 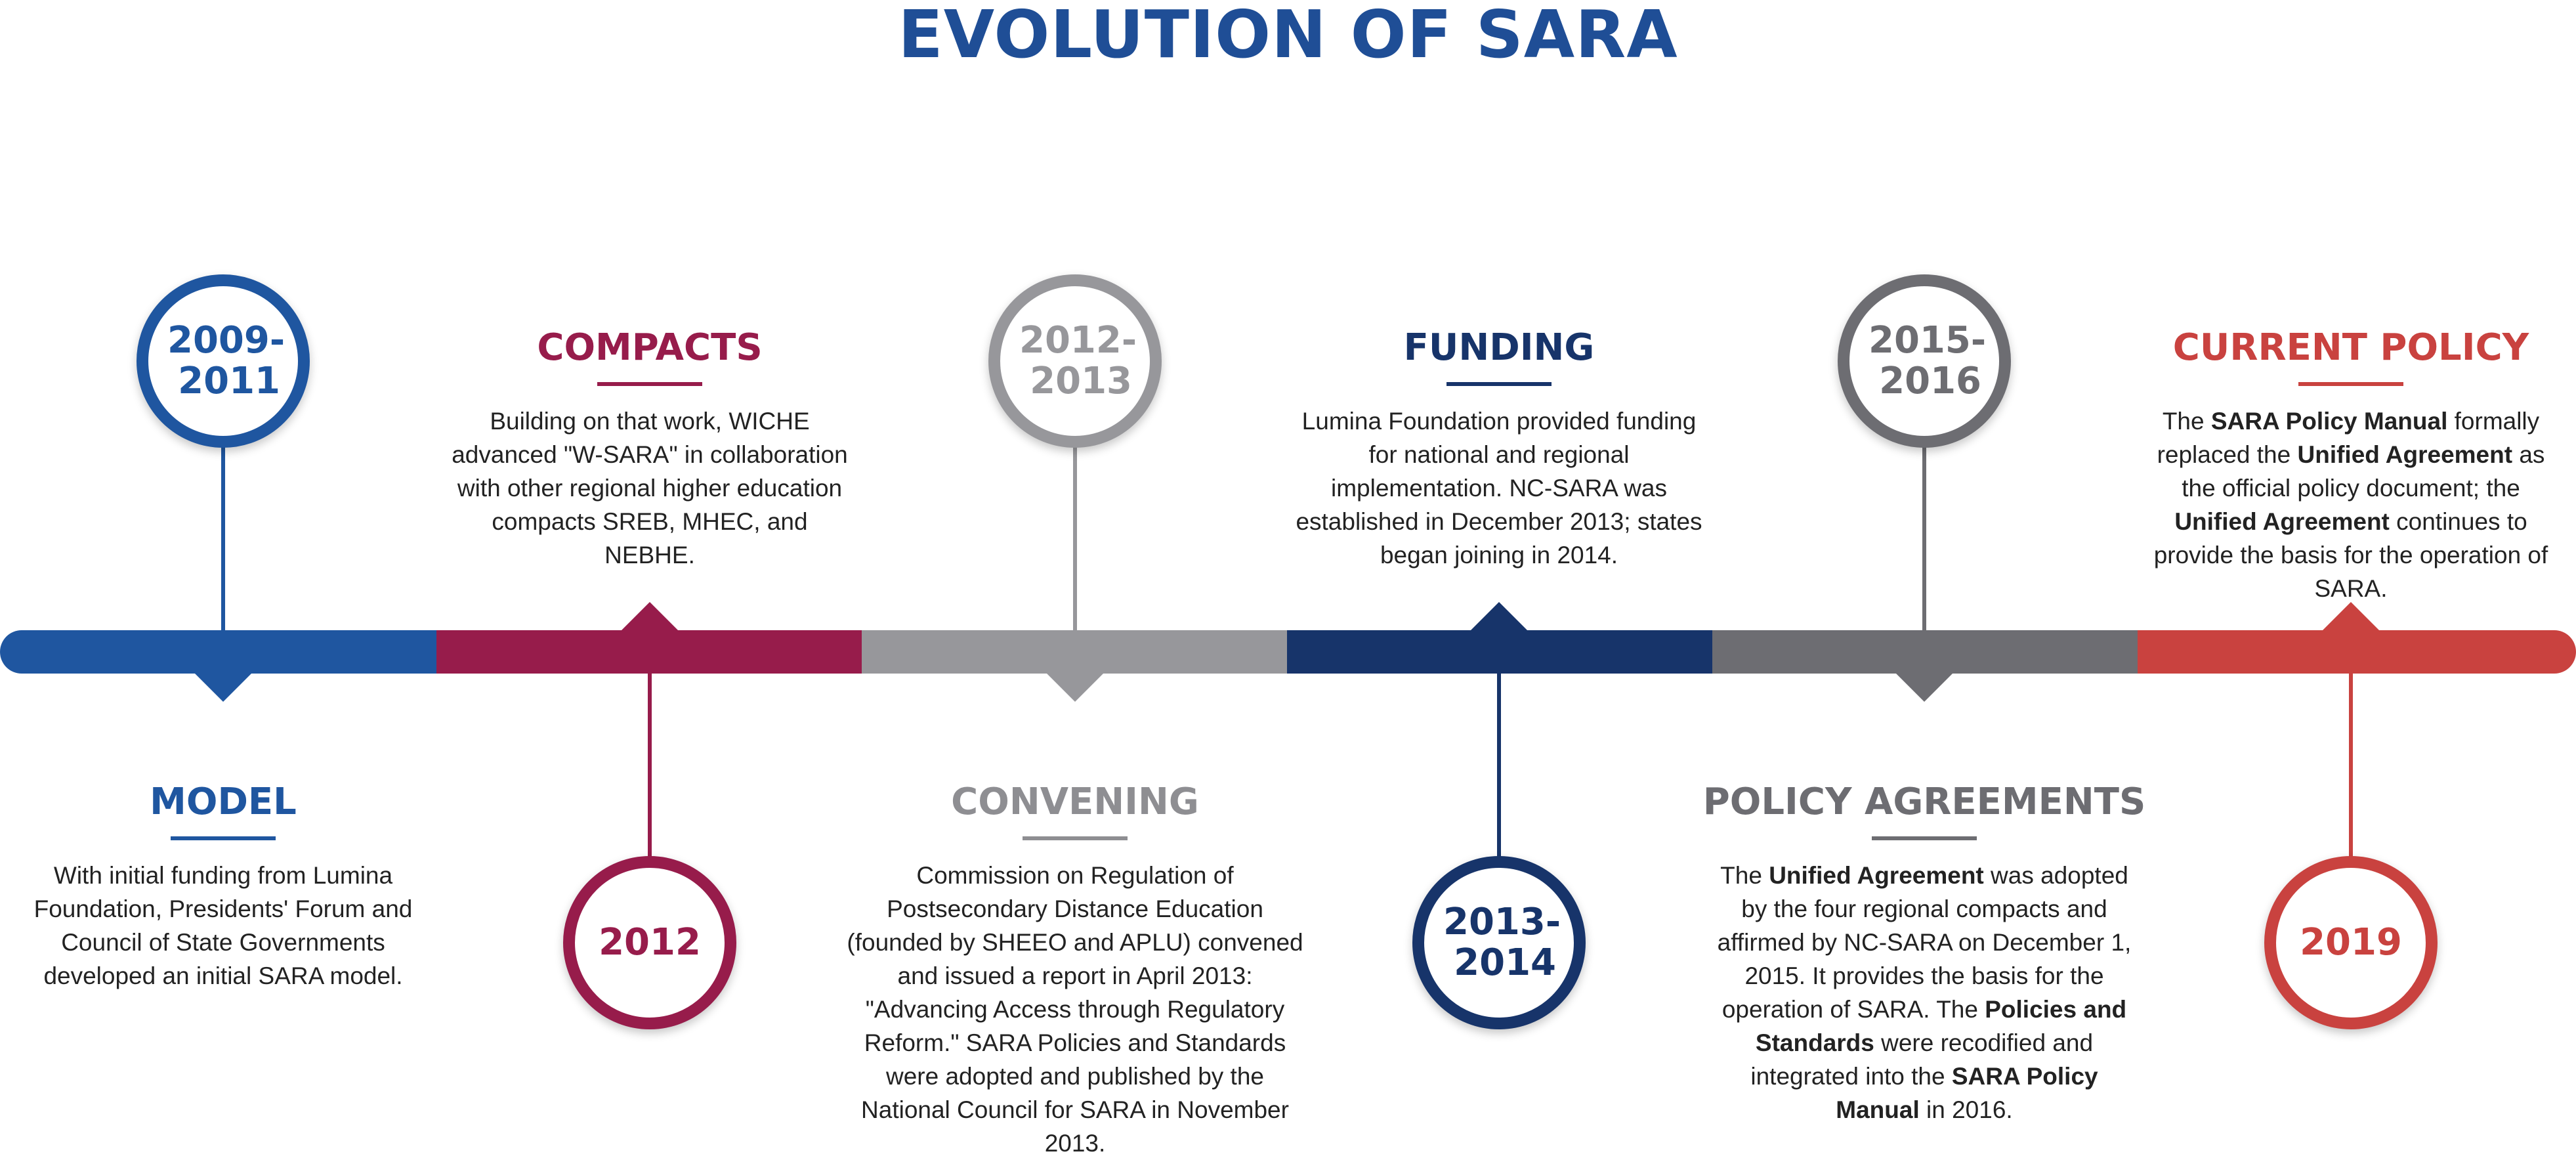 I want to click on stage-heading: CONVENING, so click(x=1075, y=802).